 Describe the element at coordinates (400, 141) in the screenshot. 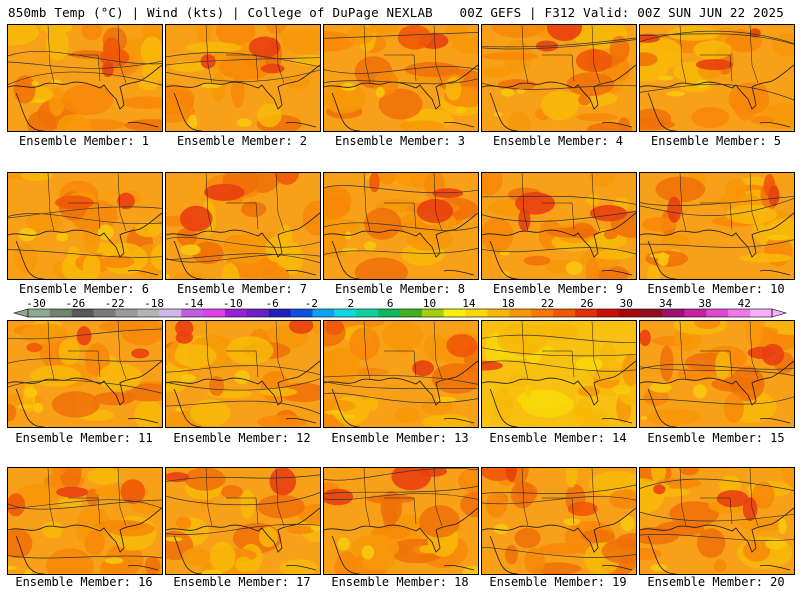

I see `ensemble-member-label: Ensemble Member: 3` at that location.